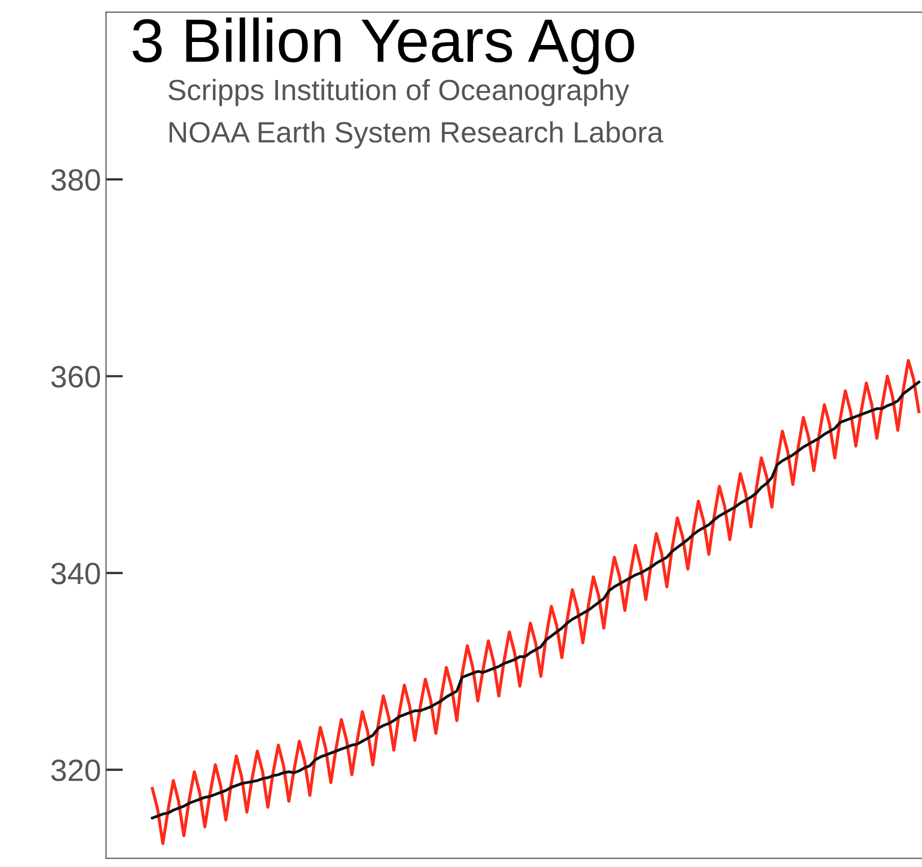 The image size is (922, 867). Describe the element at coordinates (75, 377) in the screenshot. I see `y-tick-label: 360` at that location.